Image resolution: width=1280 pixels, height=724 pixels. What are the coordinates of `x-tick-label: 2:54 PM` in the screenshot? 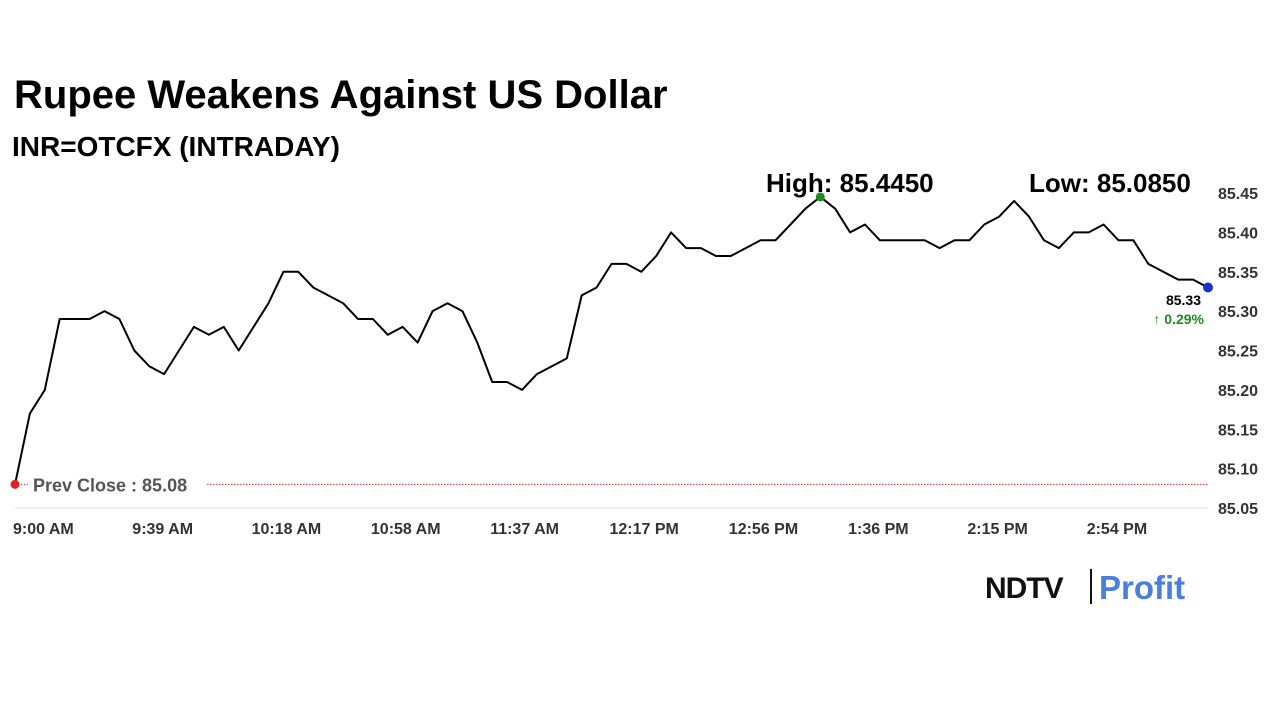 It's located at (1117, 529).